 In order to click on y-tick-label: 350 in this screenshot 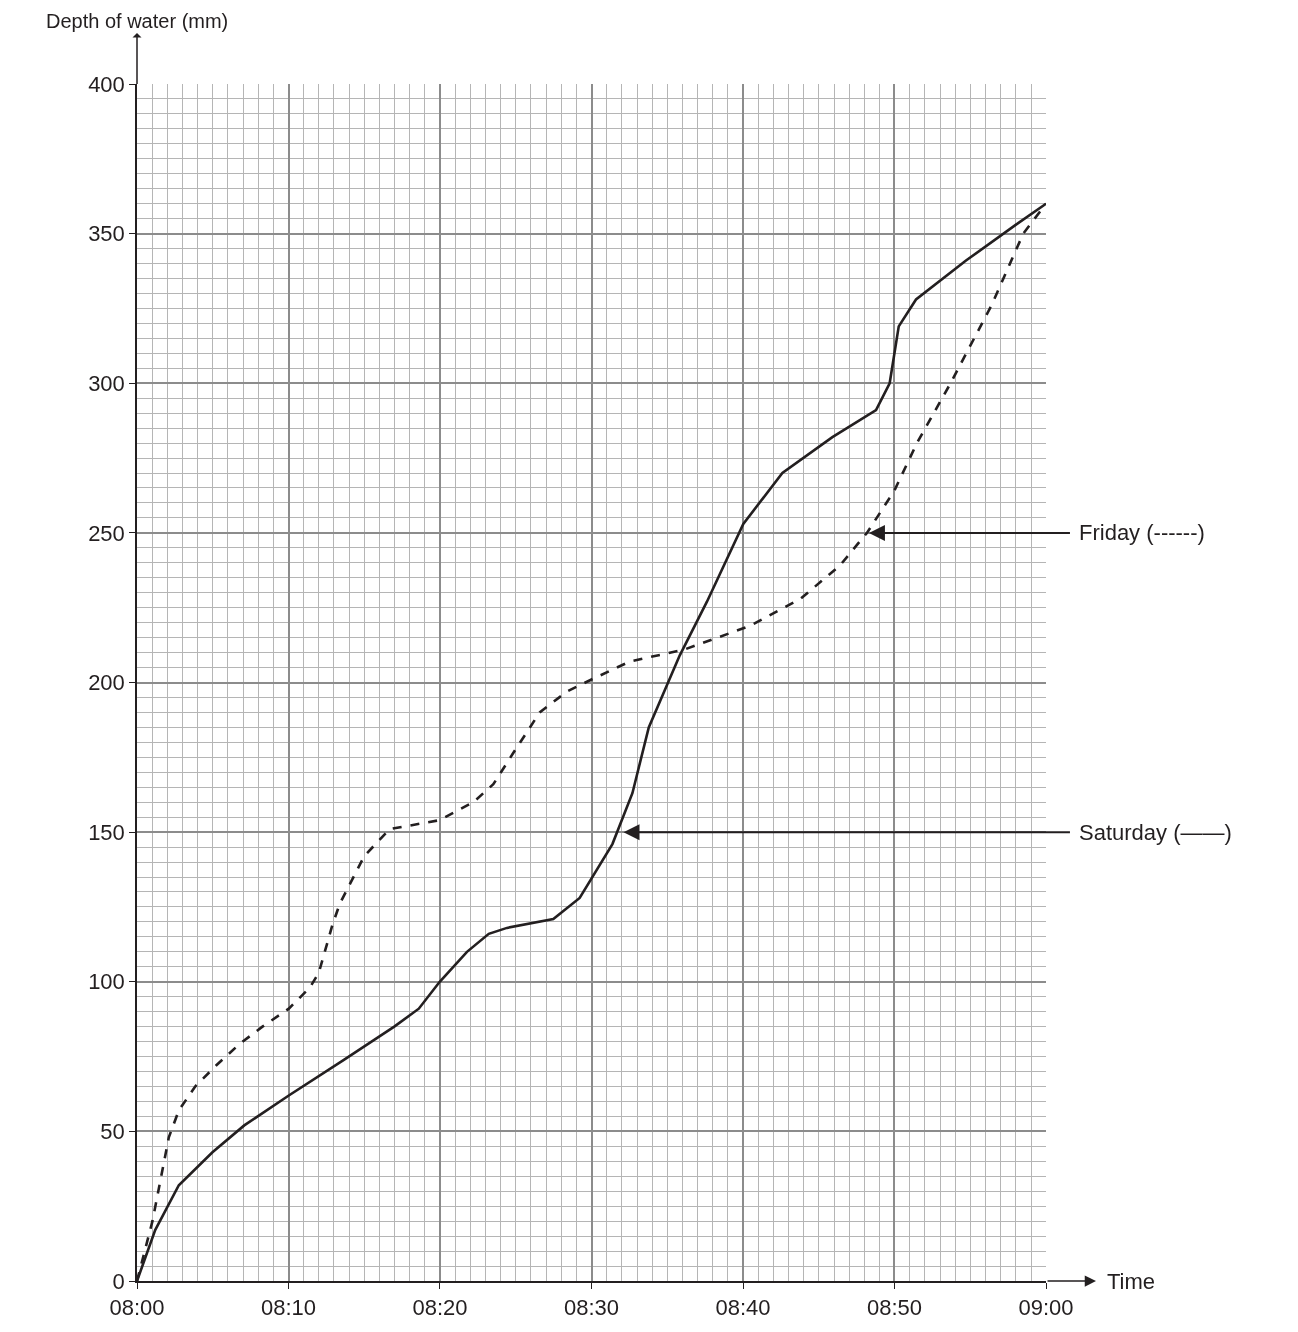, I will do `click(106, 234)`.